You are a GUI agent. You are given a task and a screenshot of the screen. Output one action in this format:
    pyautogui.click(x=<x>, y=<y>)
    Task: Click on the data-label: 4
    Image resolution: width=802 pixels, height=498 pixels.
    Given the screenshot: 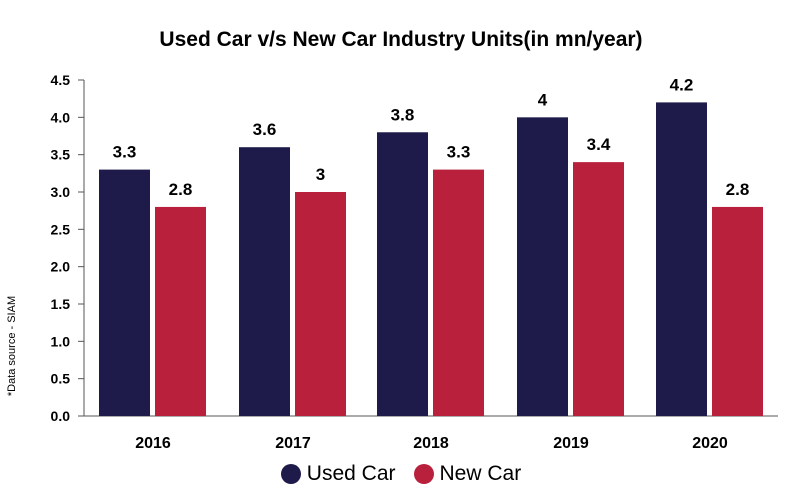 What is the action you would take?
    pyautogui.click(x=543, y=99)
    